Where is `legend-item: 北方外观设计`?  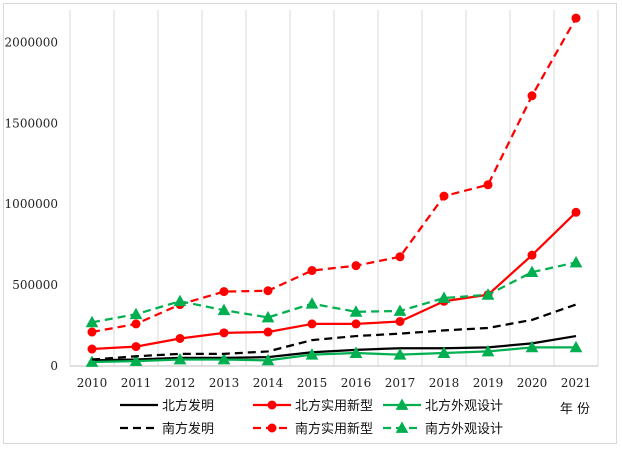
legend-item: 北方外观设计 is located at coordinates (443, 406).